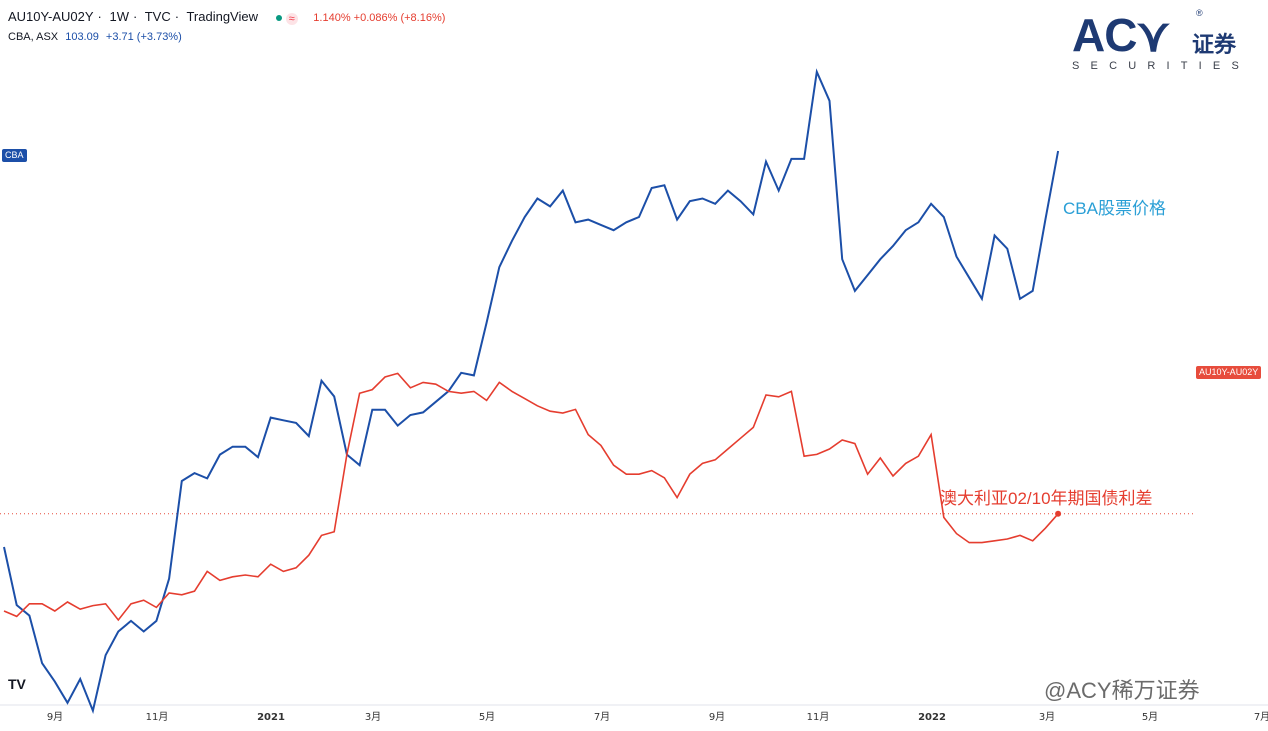  Describe the element at coordinates (157, 16) in the screenshot. I see `legend-source: TVC` at that location.